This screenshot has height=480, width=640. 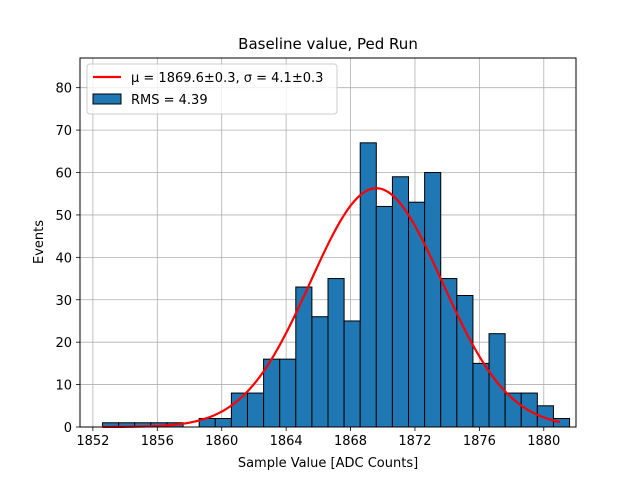 I want to click on legend-box, so click(x=212, y=89).